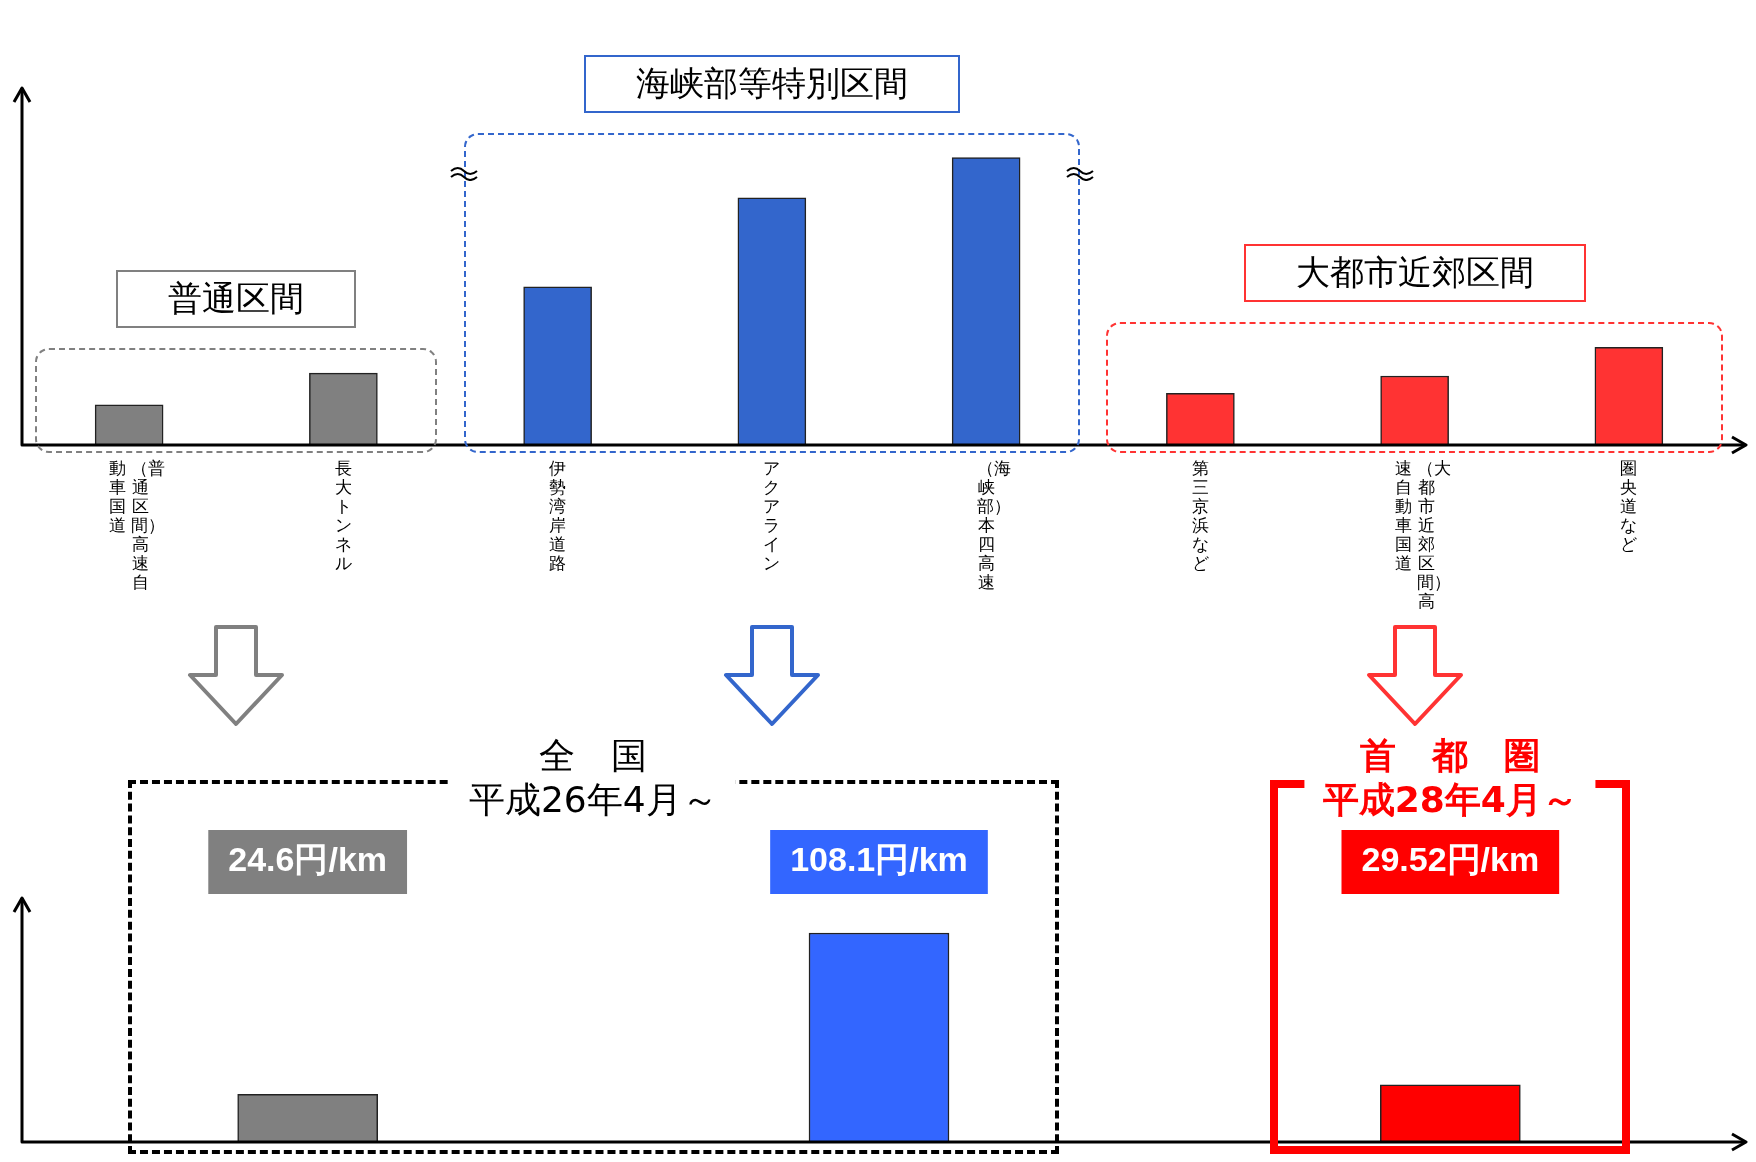 The height and width of the screenshot is (1162, 1756). What do you see at coordinates (308, 859) in the screenshot?
I see `data-label: 24.6円/km` at bounding box center [308, 859].